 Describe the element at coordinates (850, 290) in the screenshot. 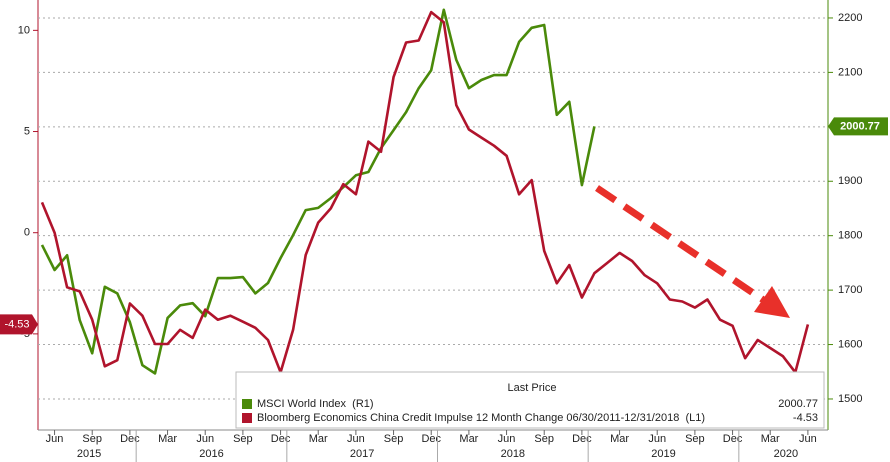

I see `y2-tick-label: 1700` at that location.